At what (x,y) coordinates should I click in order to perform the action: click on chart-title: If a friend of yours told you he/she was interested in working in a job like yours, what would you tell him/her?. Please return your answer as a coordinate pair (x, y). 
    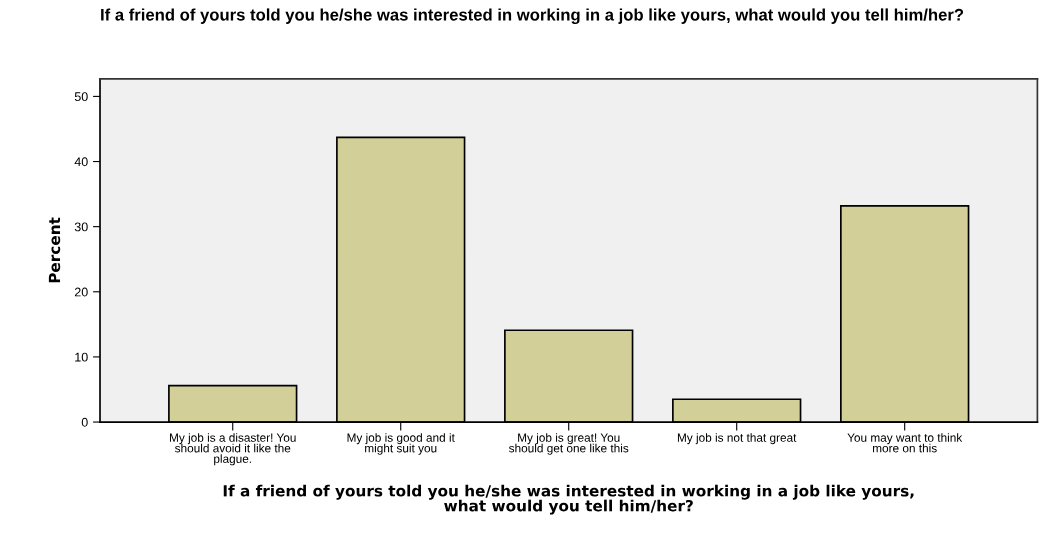
    Looking at the image, I should click on (532, 16).